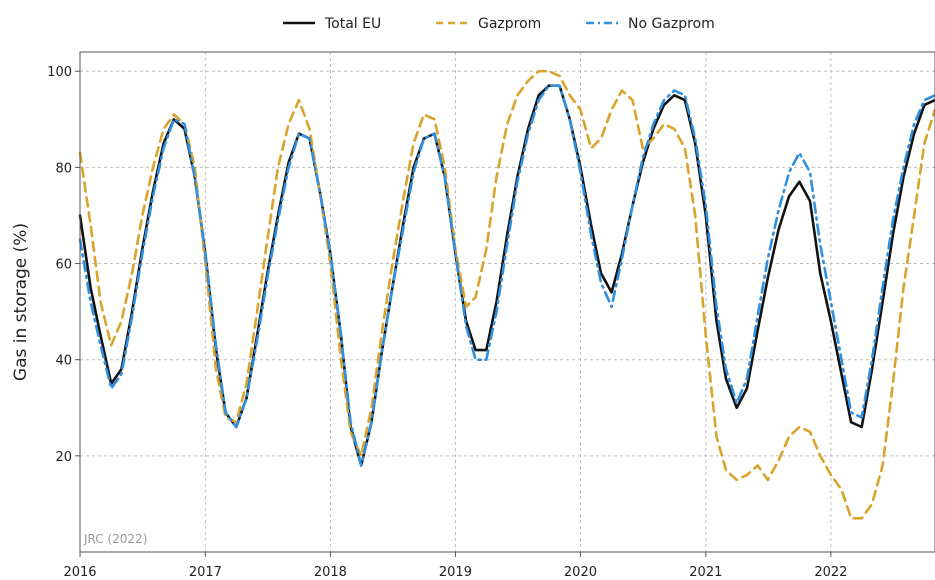  I want to click on x-tick-label: 2018, so click(330, 572).